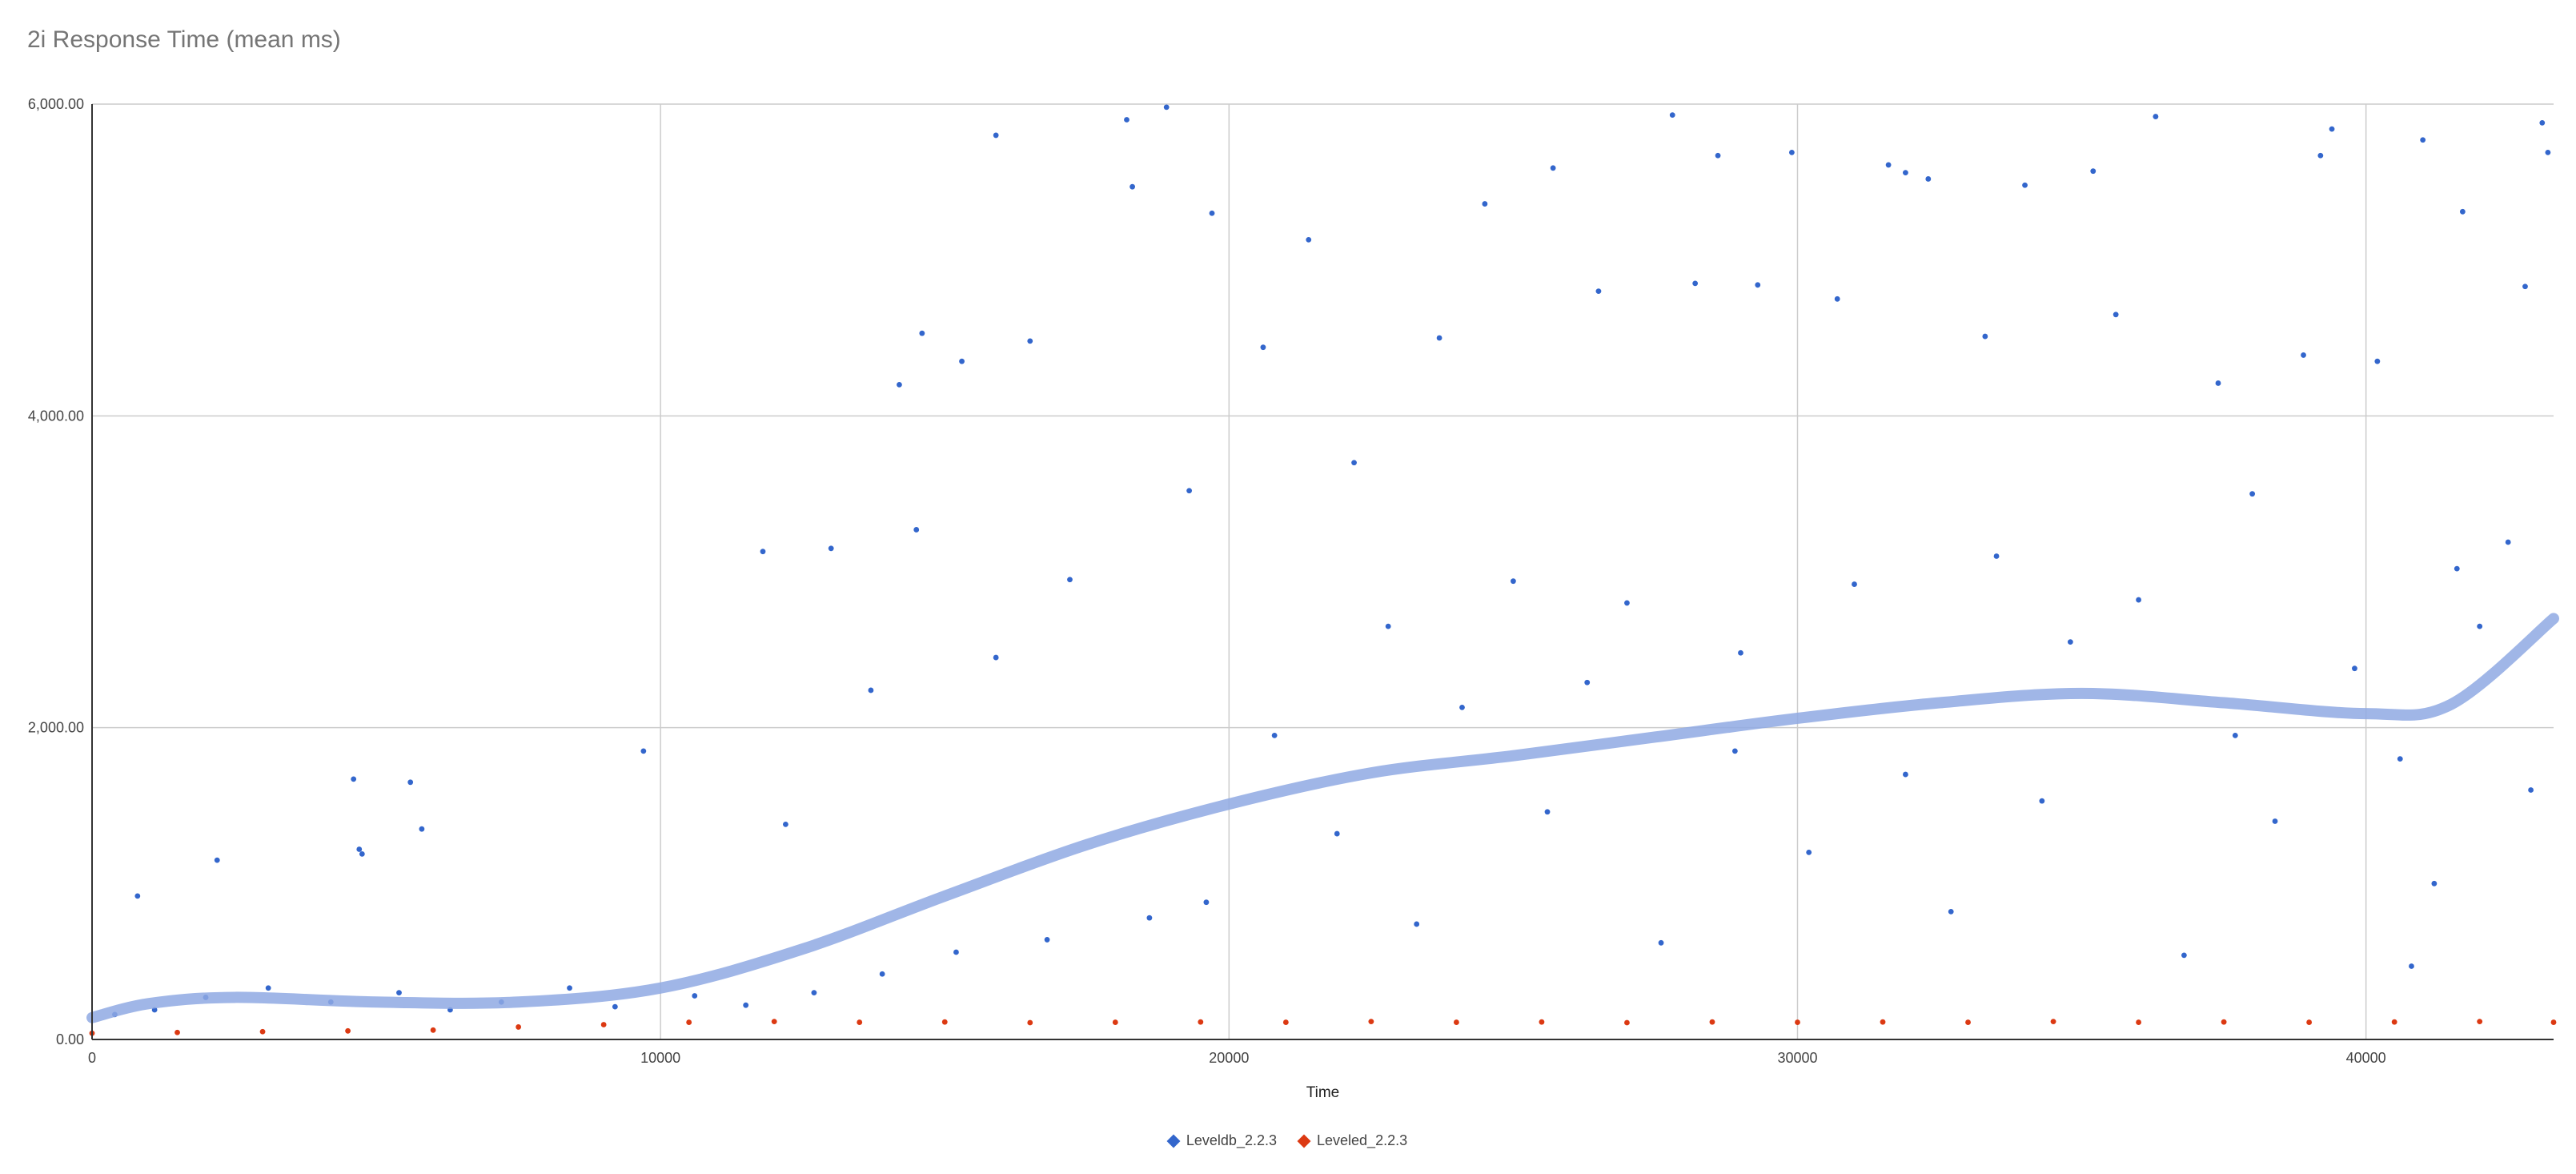 Image resolution: width=2576 pixels, height=1174 pixels. Describe the element at coordinates (56, 104) in the screenshot. I see `y-tick-label: 6,000.00` at that location.